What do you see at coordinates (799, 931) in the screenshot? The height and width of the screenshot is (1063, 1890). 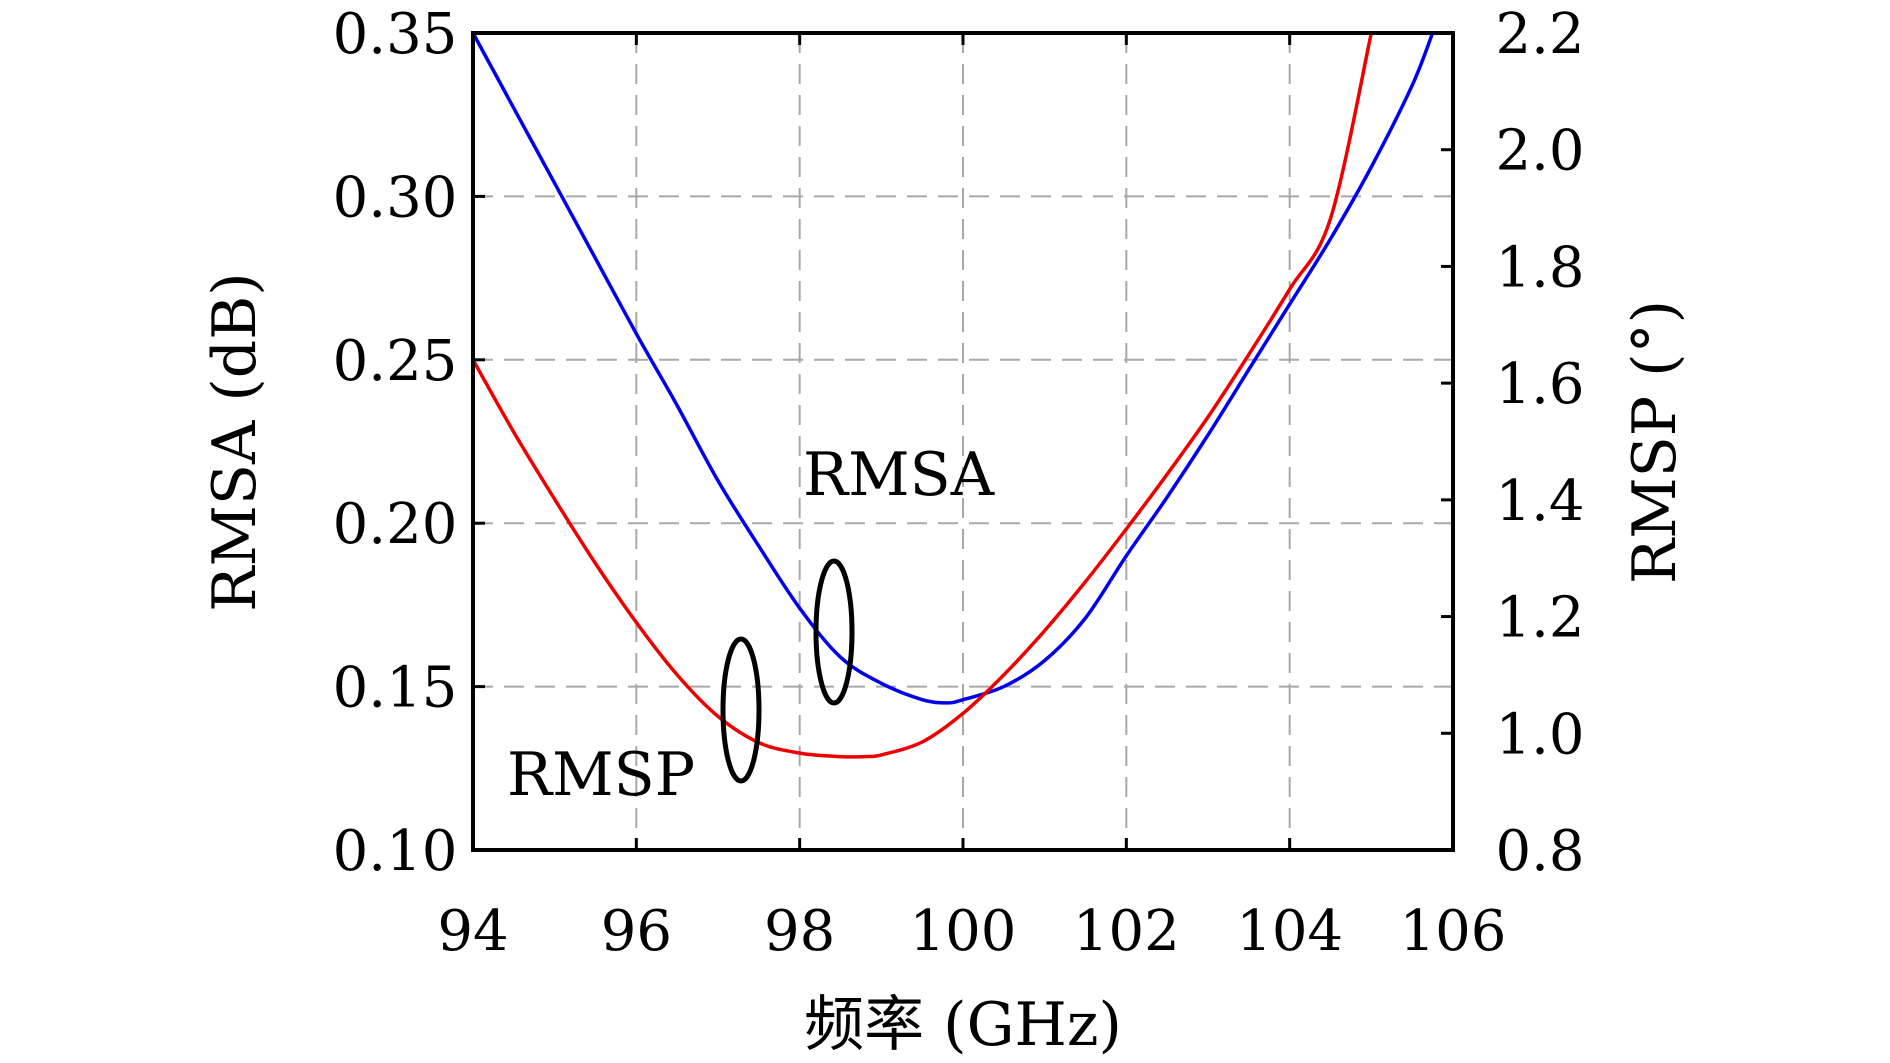 I see `x-tick-label: 98` at bounding box center [799, 931].